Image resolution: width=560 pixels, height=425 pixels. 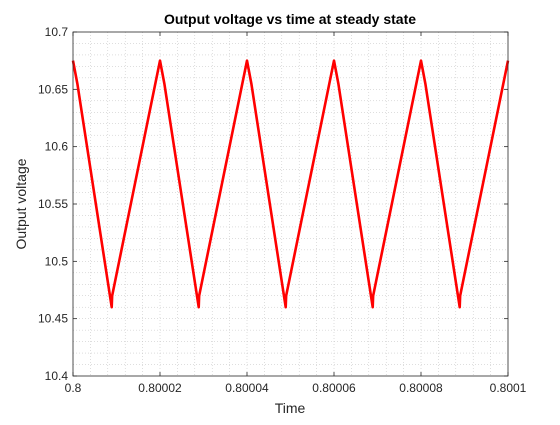 I want to click on y-axis-label: Output voltage, so click(x=21, y=203).